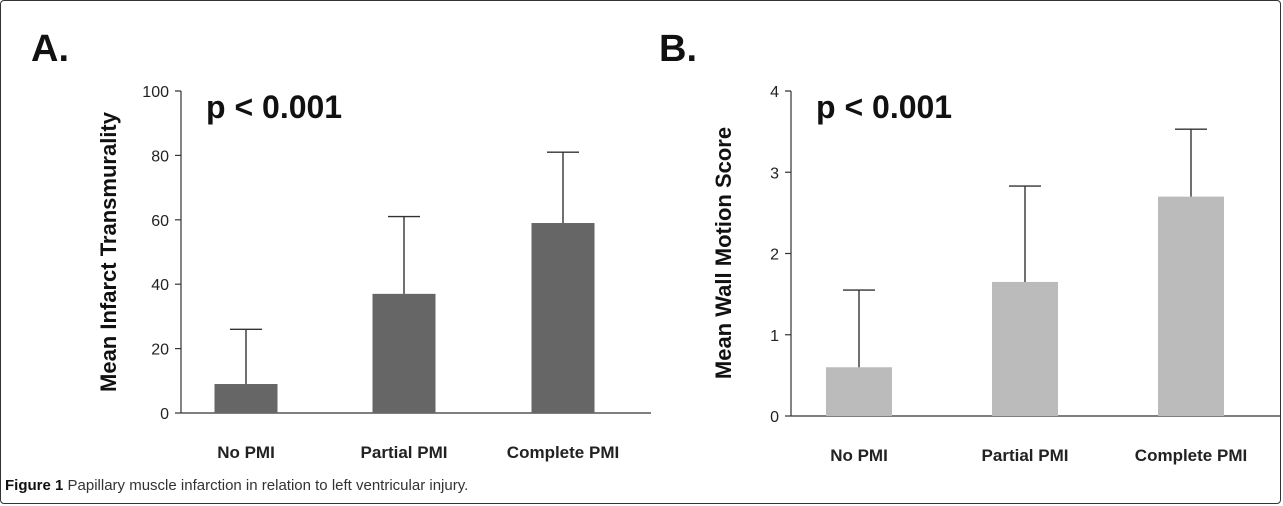 This screenshot has height=506, width=1283. I want to click on y-axis-label: Mean Wall Motion Score, so click(723, 253).